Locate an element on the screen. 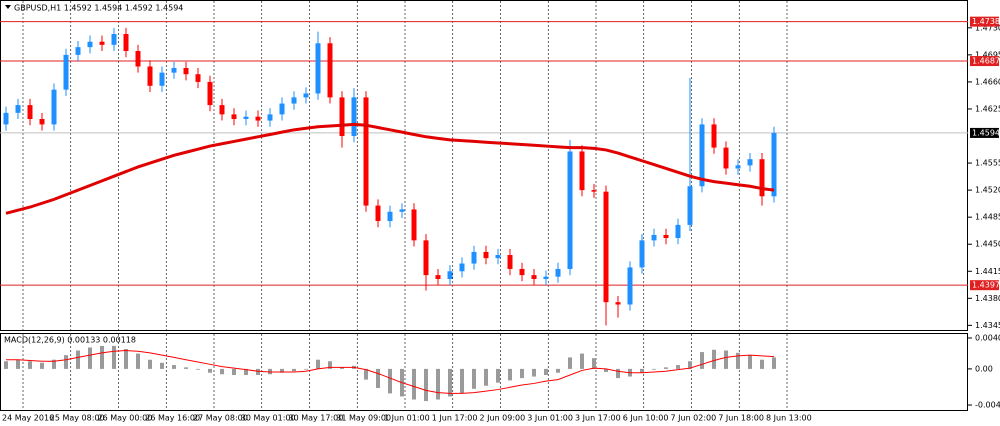  level-label: 1.4687 is located at coordinates (986, 61).